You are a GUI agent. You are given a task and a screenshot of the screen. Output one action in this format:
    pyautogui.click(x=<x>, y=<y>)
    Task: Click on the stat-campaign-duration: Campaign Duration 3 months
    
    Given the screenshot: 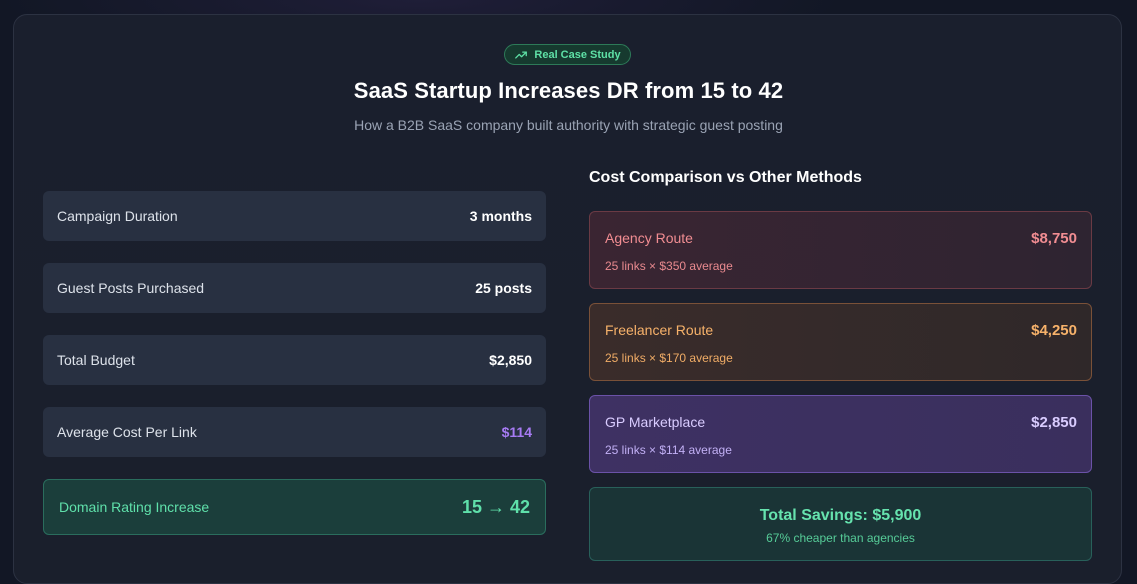 What is the action you would take?
    pyautogui.click(x=294, y=216)
    